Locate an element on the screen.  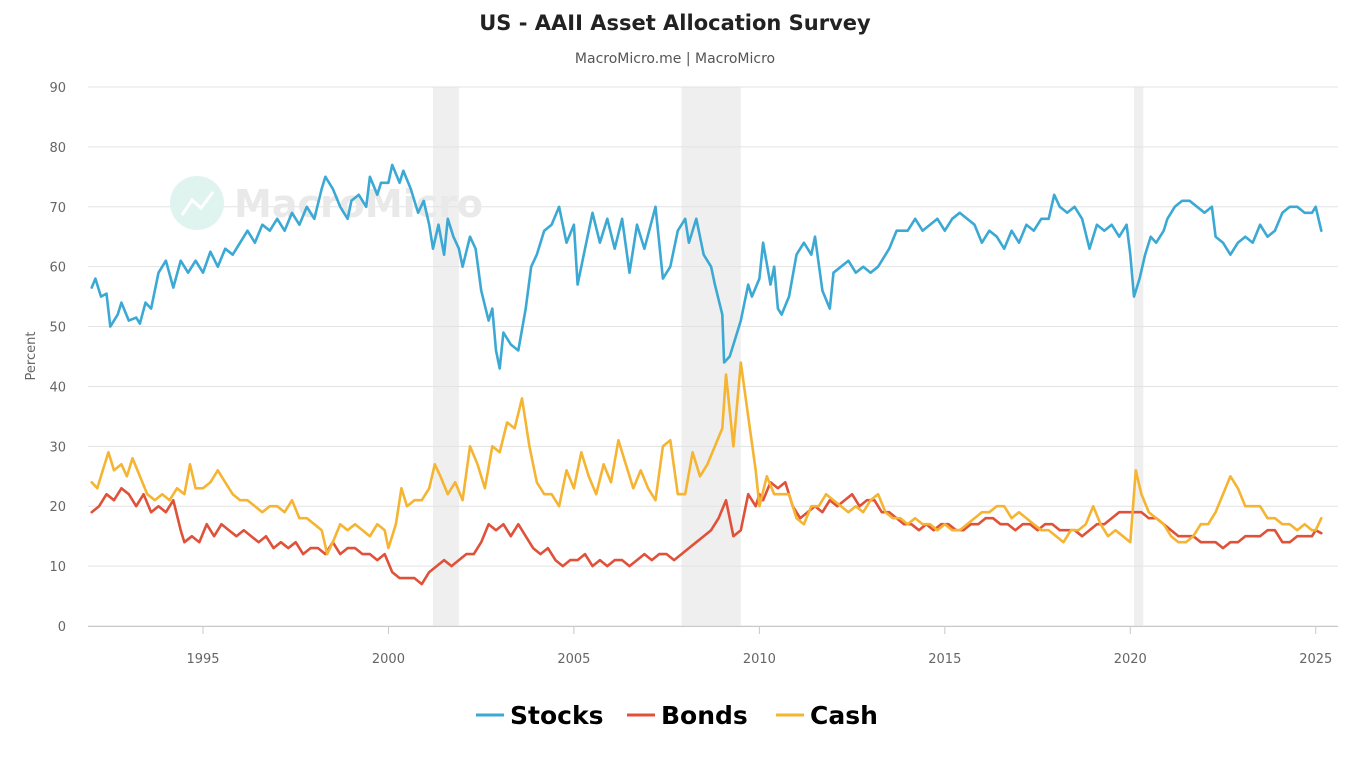
x-tick-label-2010: 2010 is located at coordinates (759, 659).